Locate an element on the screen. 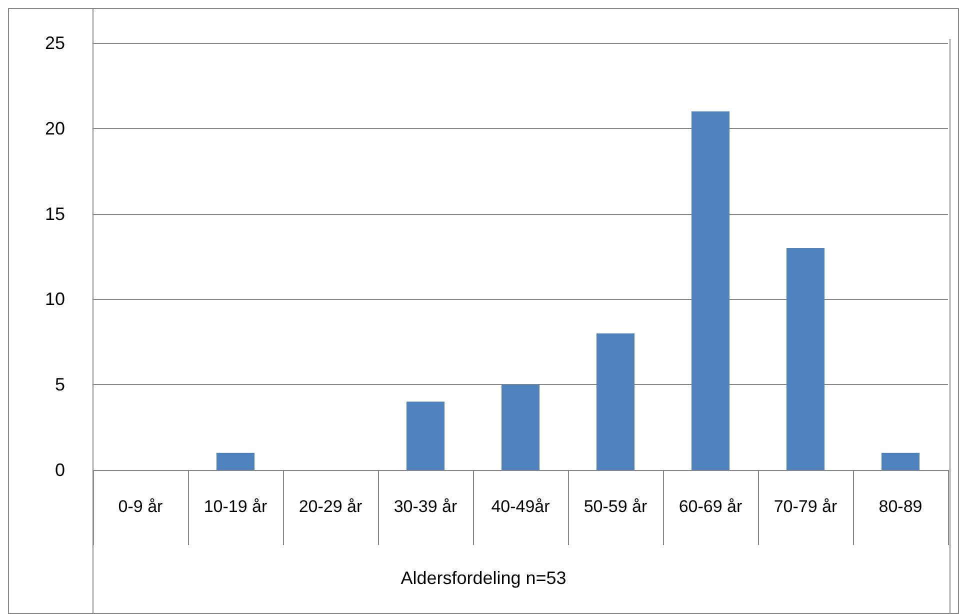 The width and height of the screenshot is (959, 614). y-tick-label: 5 is located at coordinates (59, 384).